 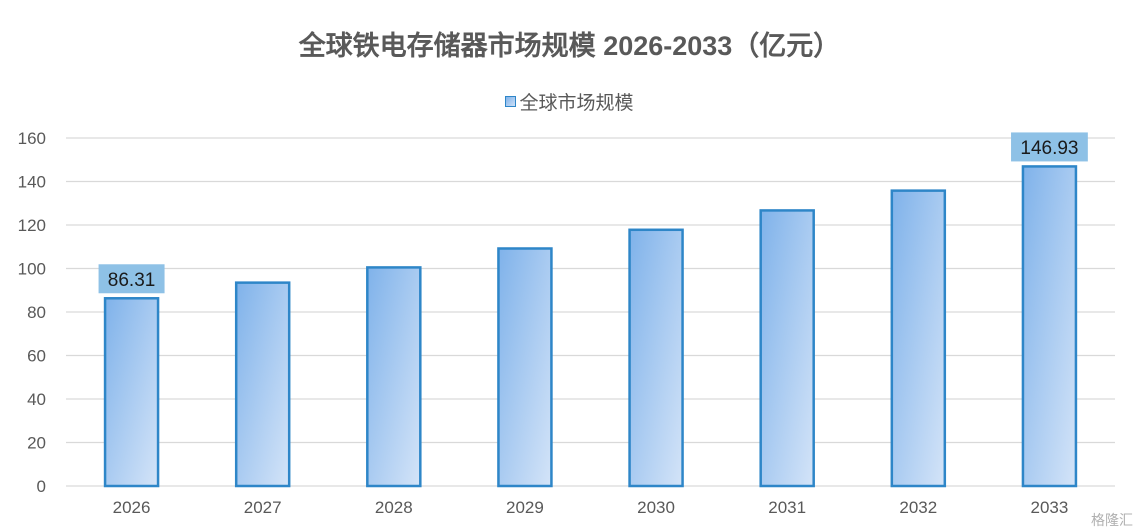 What do you see at coordinates (787, 507) in the screenshot?
I see `x-tick-label: 2031` at bounding box center [787, 507].